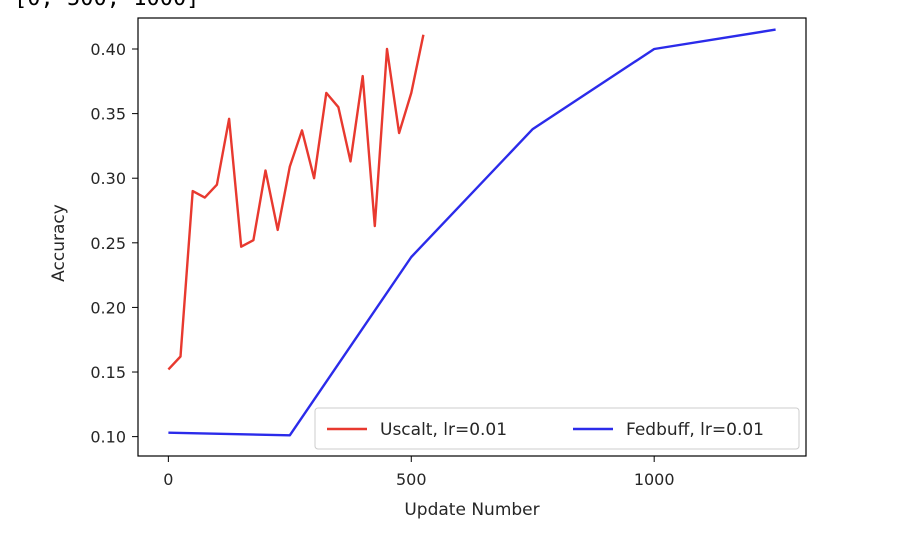  I want to click on y-tick-label: 0.40, so click(108, 49).